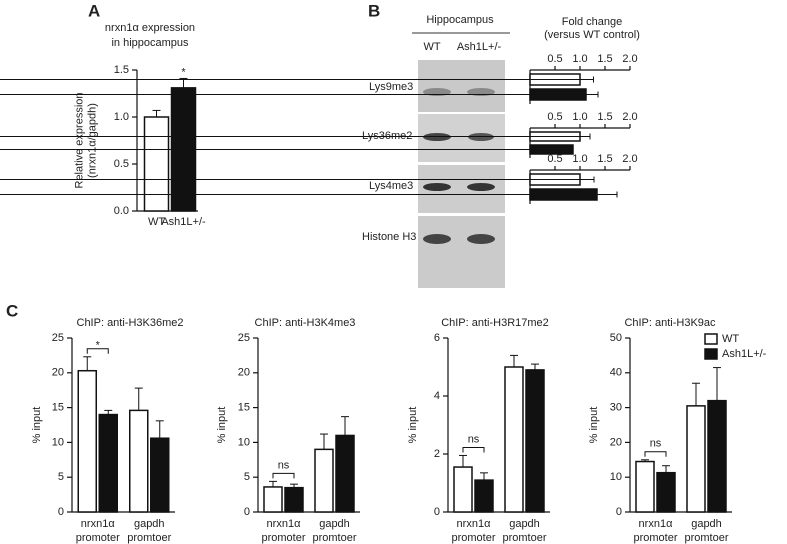  What do you see at coordinates (130, 323) in the screenshot?
I see `chart-title: ChIP: anti-H3K36me2` at bounding box center [130, 323].